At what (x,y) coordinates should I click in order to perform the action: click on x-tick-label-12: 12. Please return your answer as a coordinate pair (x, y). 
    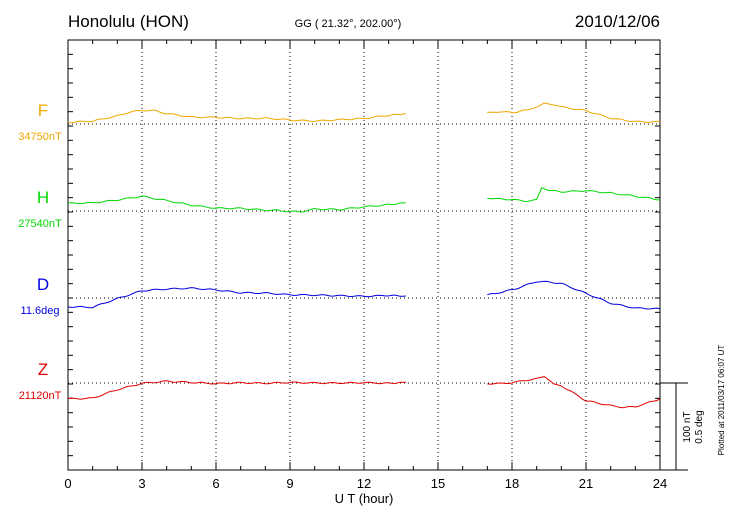
    Looking at the image, I should click on (364, 483).